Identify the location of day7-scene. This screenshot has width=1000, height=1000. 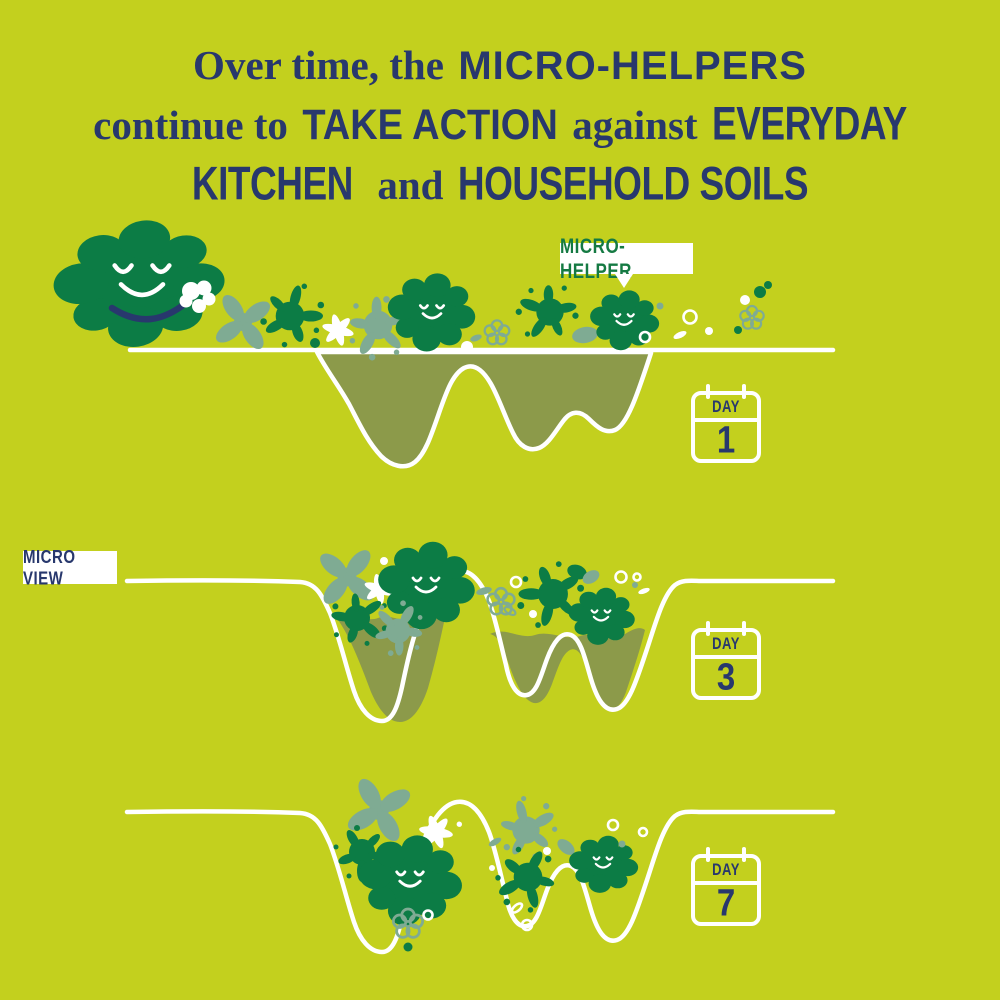
(480, 861).